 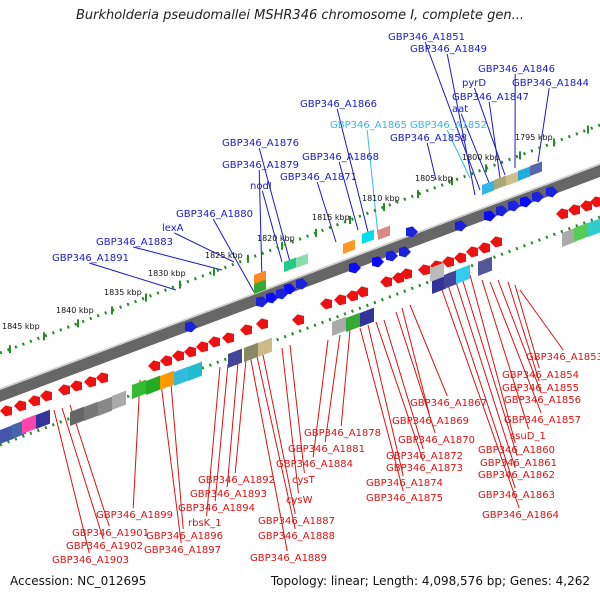 I want to click on forward-gene-label: GBP346_A1851, so click(x=426, y=37).